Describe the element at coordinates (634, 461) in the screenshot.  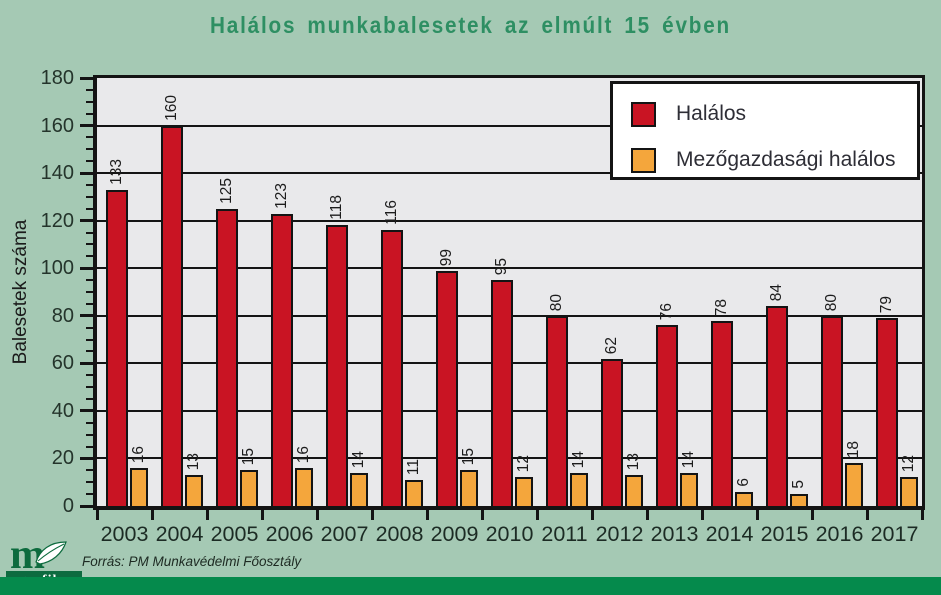
I see `bar-mezogazdasagi-2012-label: 13` at that location.